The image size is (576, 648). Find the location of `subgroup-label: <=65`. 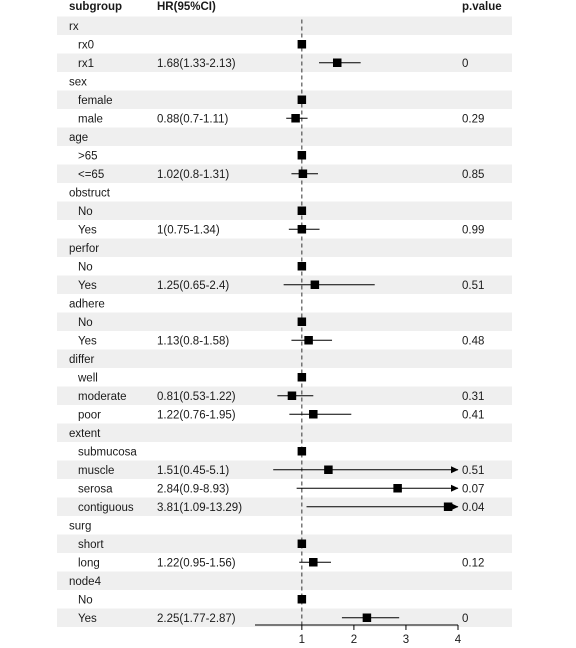

subgroup-label: <=65 is located at coordinates (91, 175).